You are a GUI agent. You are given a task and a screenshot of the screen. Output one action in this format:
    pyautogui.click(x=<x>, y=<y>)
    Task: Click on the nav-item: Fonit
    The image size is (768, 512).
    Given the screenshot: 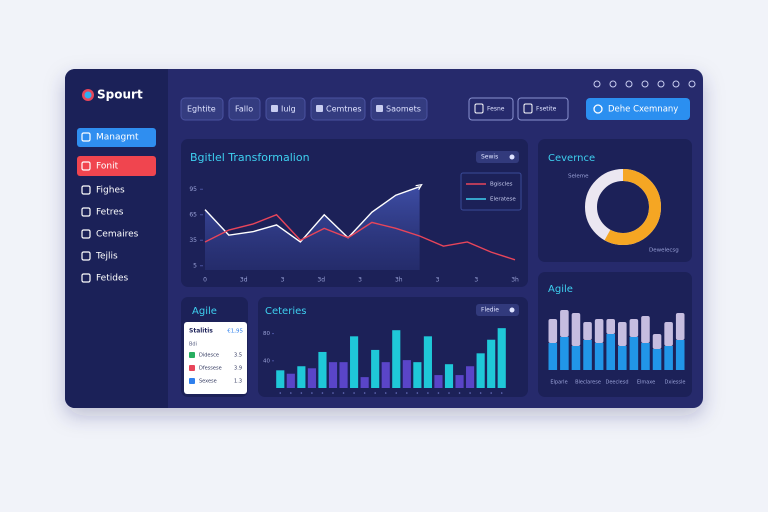 What is the action you would take?
    pyautogui.click(x=107, y=167)
    